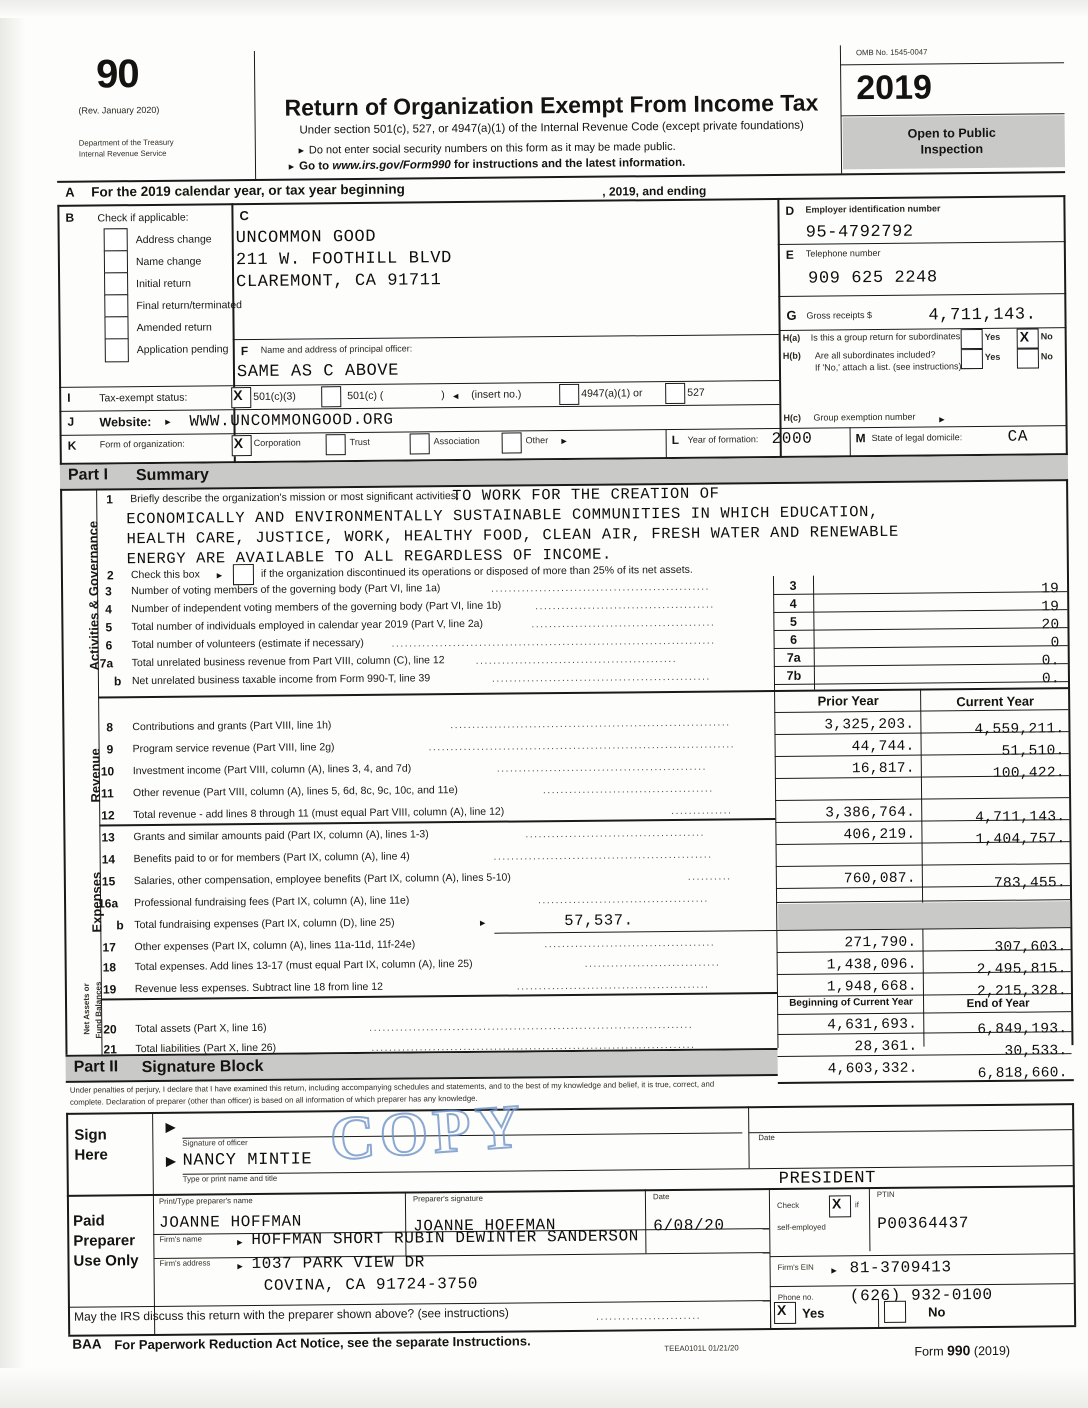  What do you see at coordinates (306, 238) in the screenshot?
I see `org-name: UNCOMMON GOOD` at bounding box center [306, 238].